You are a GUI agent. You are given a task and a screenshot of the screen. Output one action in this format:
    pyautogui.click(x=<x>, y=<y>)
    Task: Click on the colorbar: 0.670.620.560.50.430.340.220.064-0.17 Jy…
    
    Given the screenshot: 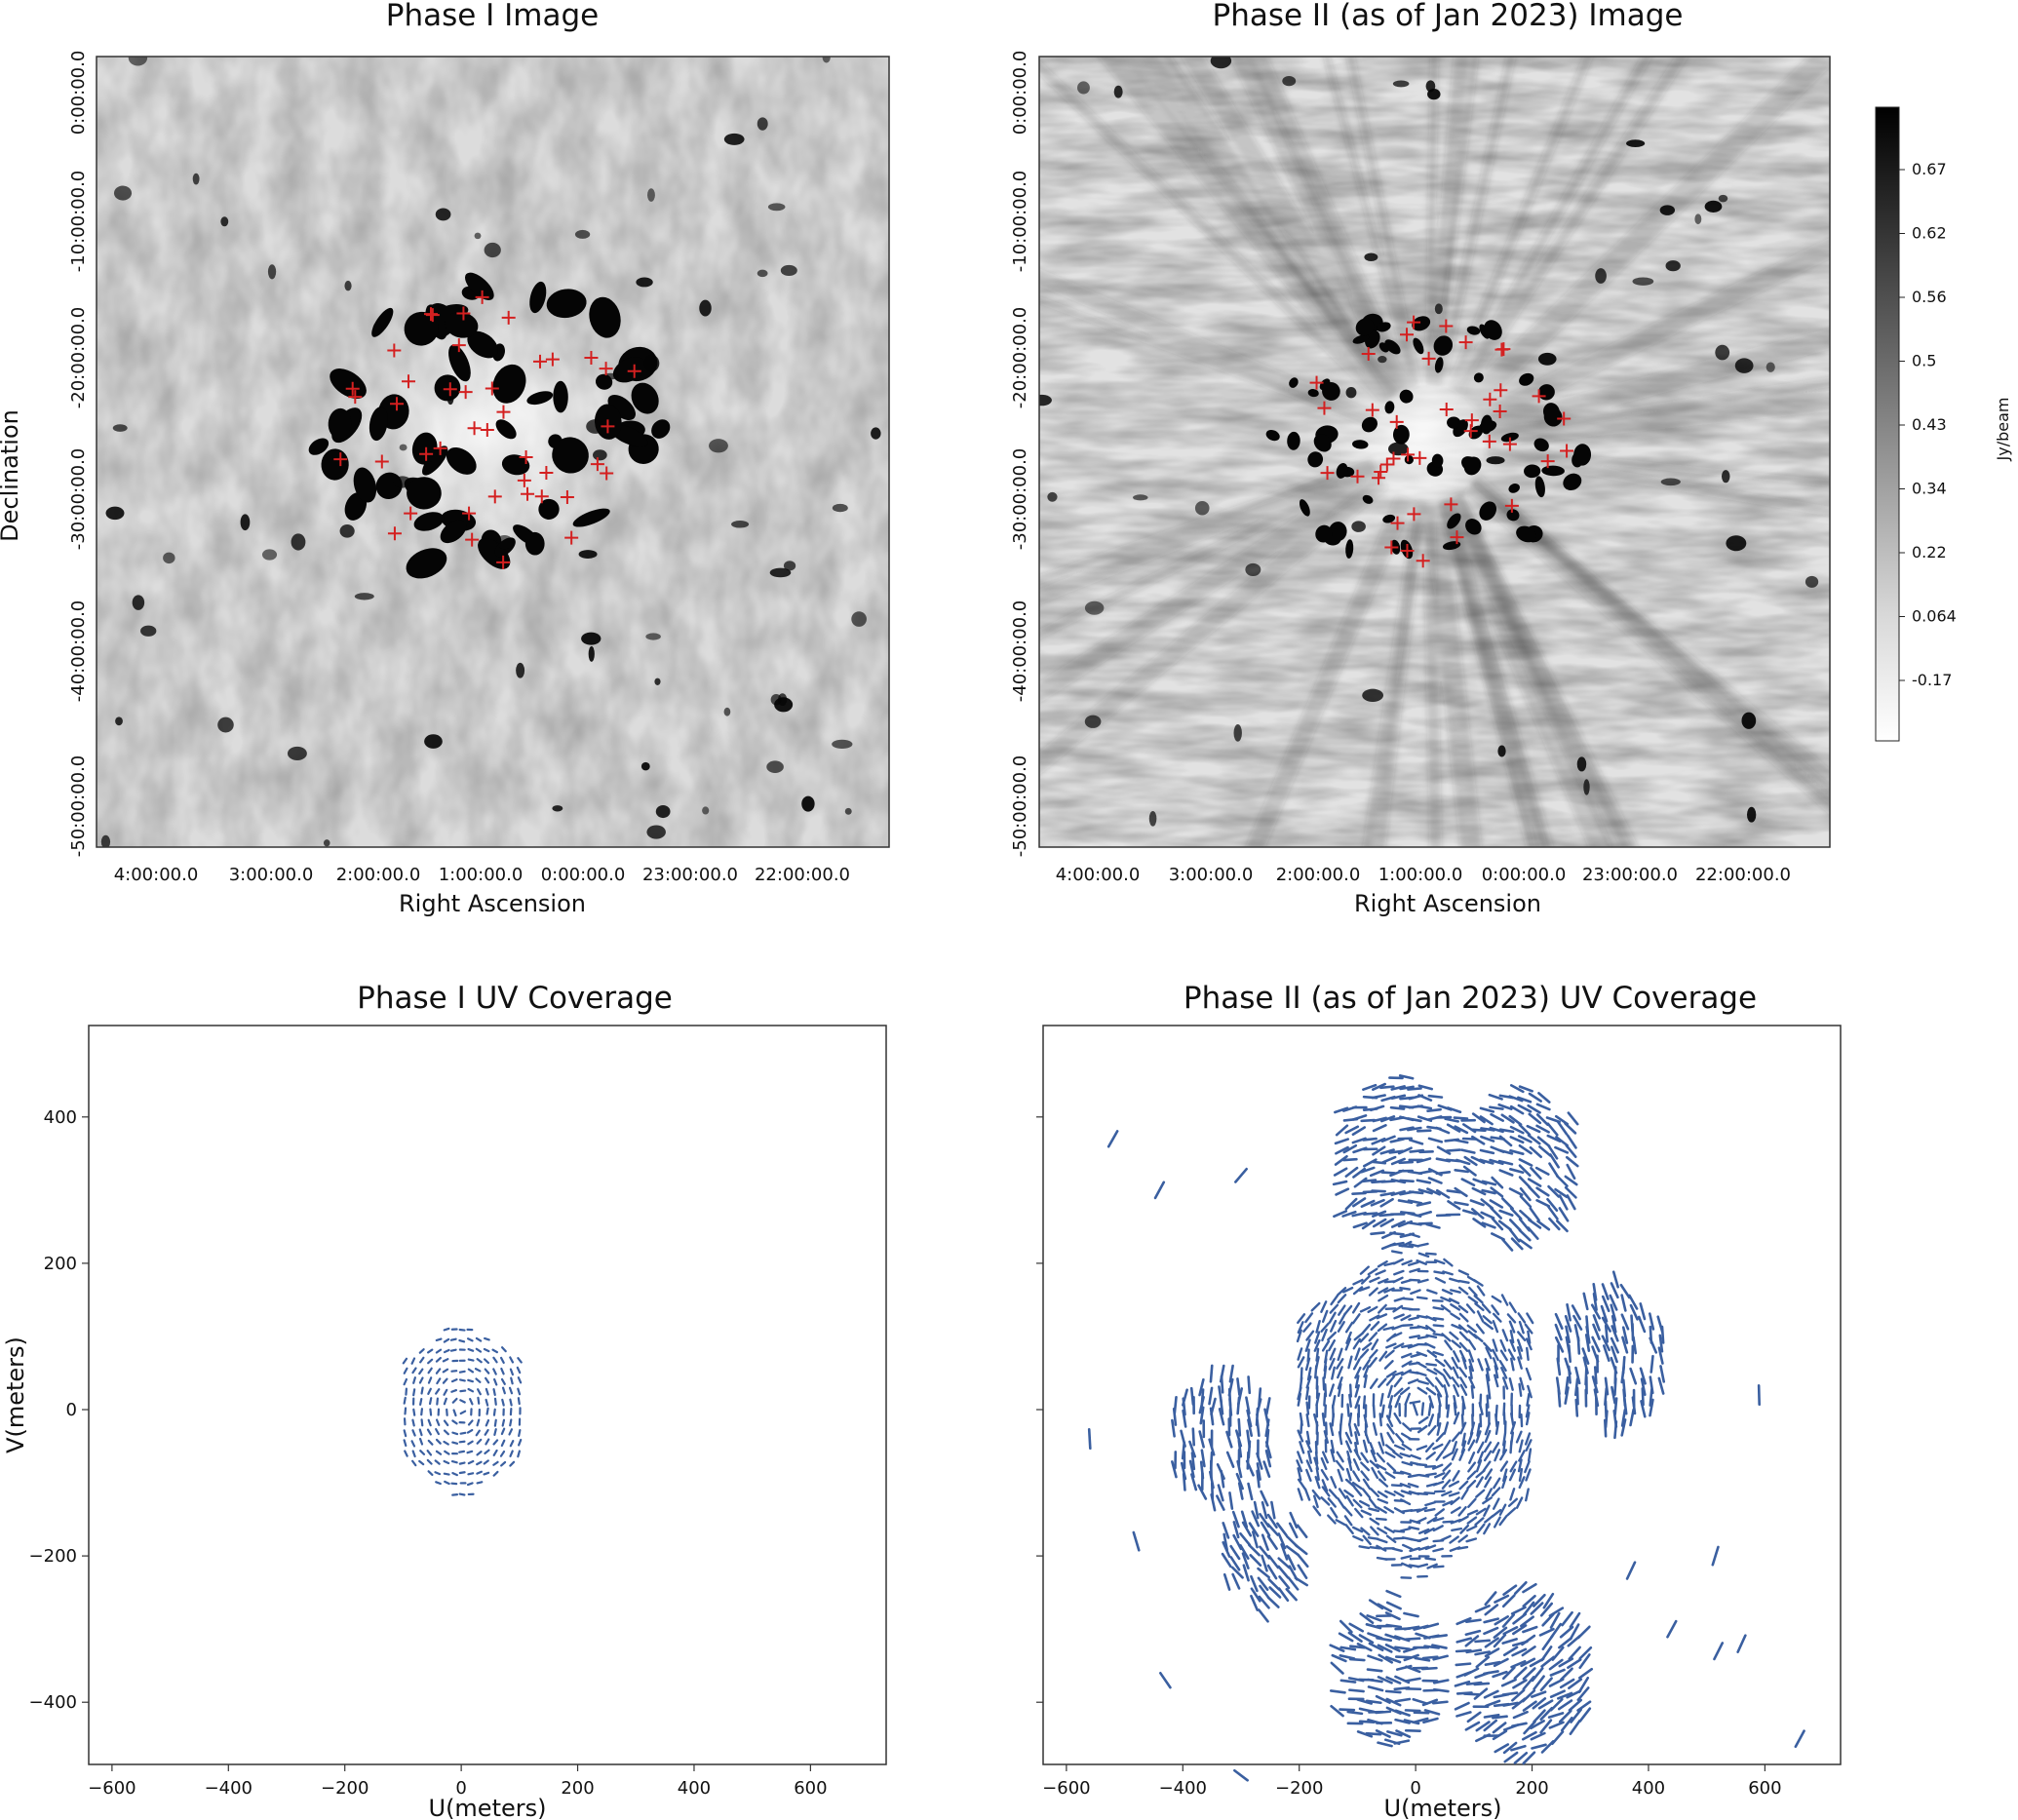 What is the action you would take?
    pyautogui.click(x=1944, y=424)
    